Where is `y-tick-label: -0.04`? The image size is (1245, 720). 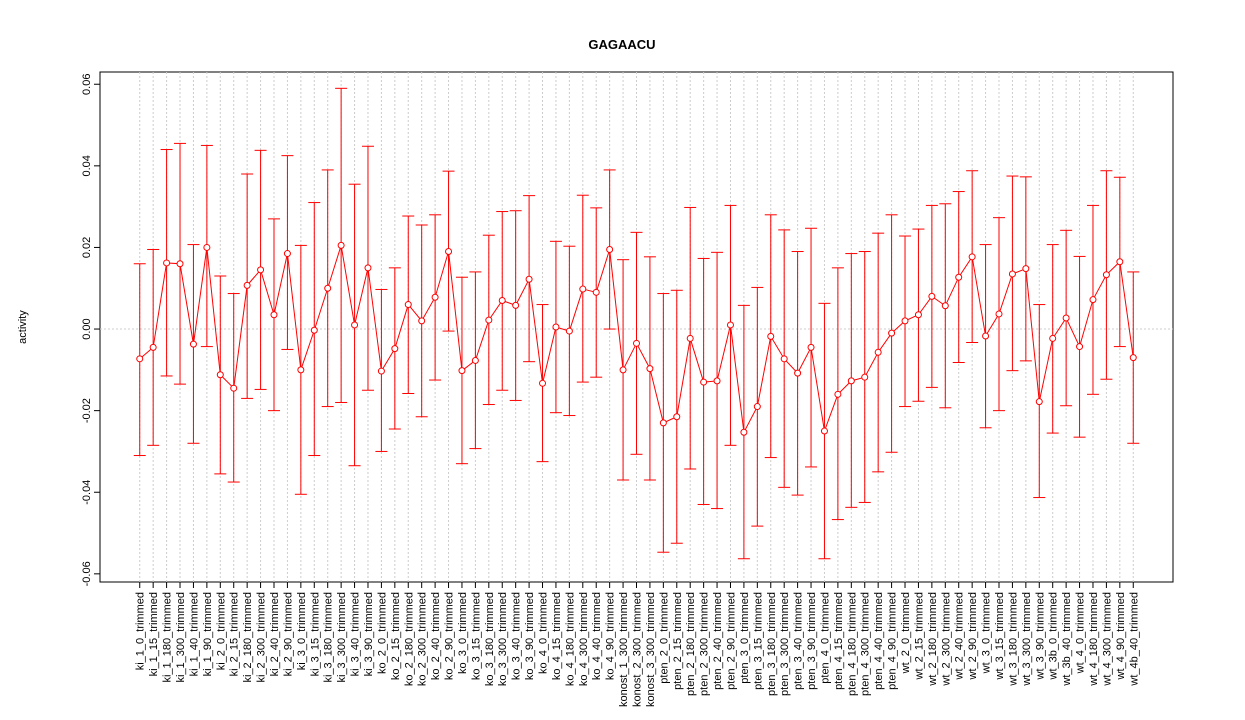
y-tick-label: -0.04 is located at coordinates (87, 492).